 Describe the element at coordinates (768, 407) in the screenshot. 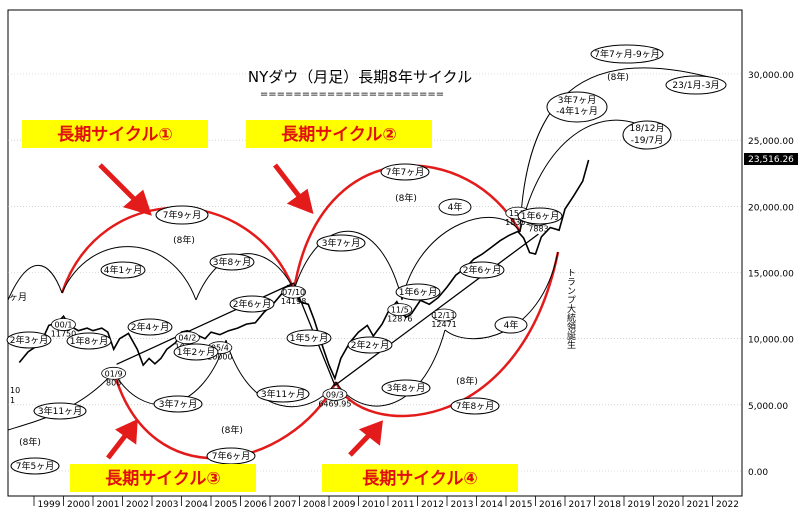

I see `y-tick-label: 5,000.00` at that location.